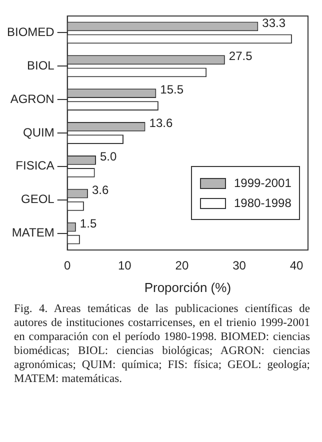  Describe the element at coordinates (239, 265) in the screenshot. I see `x-tick-label: 30` at that location.